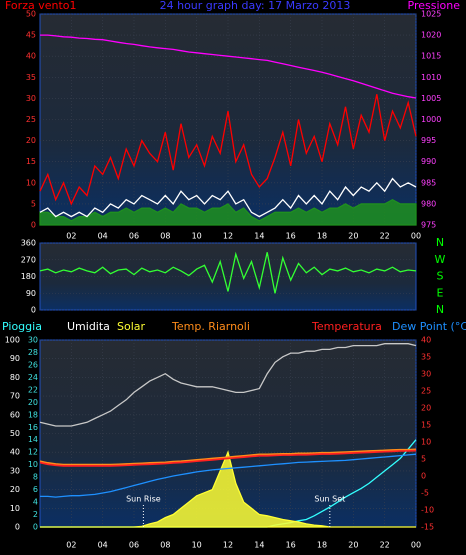 Image resolution: width=466 pixels, height=555 pixels. Describe the element at coordinates (33, 377) in the screenshot. I see `y3-tick-label: 24` at that location.